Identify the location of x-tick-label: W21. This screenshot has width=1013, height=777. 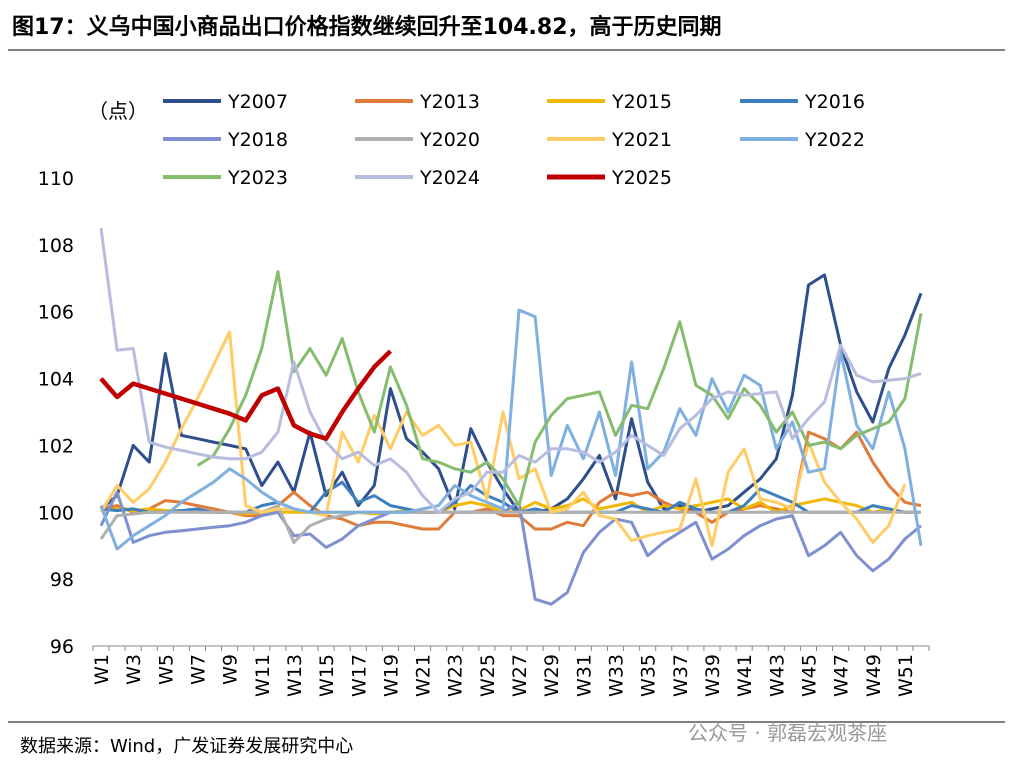
(424, 675).